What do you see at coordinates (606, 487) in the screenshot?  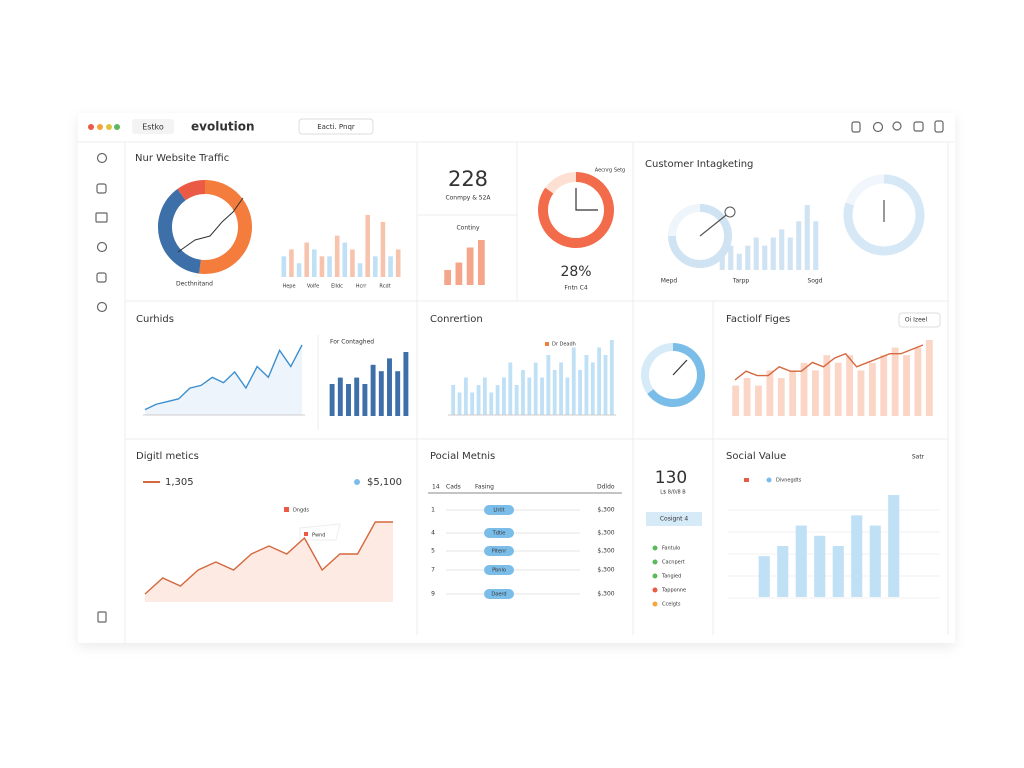 I see `column-header: Ddldo` at bounding box center [606, 487].